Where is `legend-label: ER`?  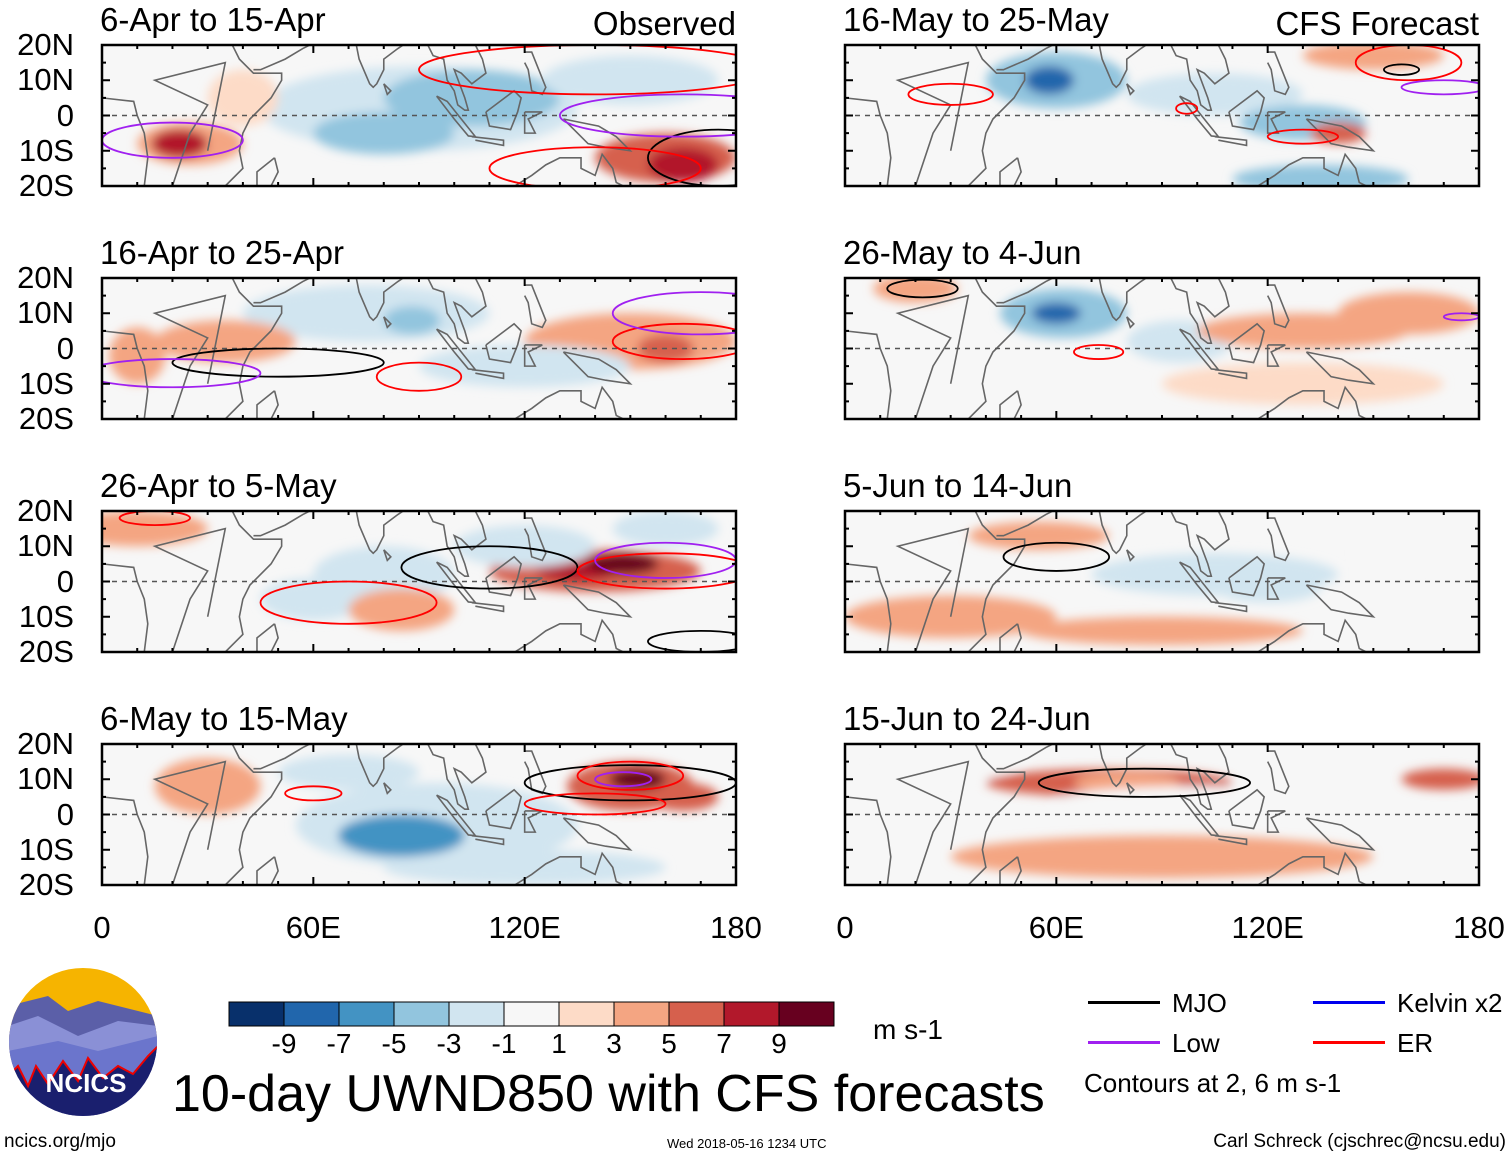 legend-label: ER is located at coordinates (1415, 1043).